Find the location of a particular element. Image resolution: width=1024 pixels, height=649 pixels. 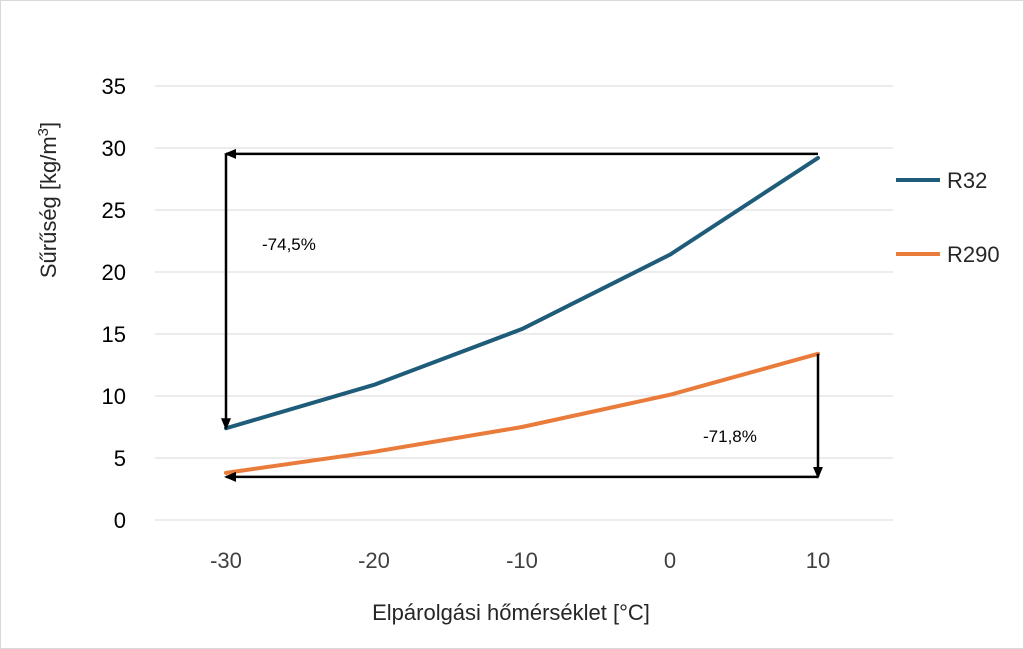

y-tick-label: 25 is located at coordinates (114, 210).